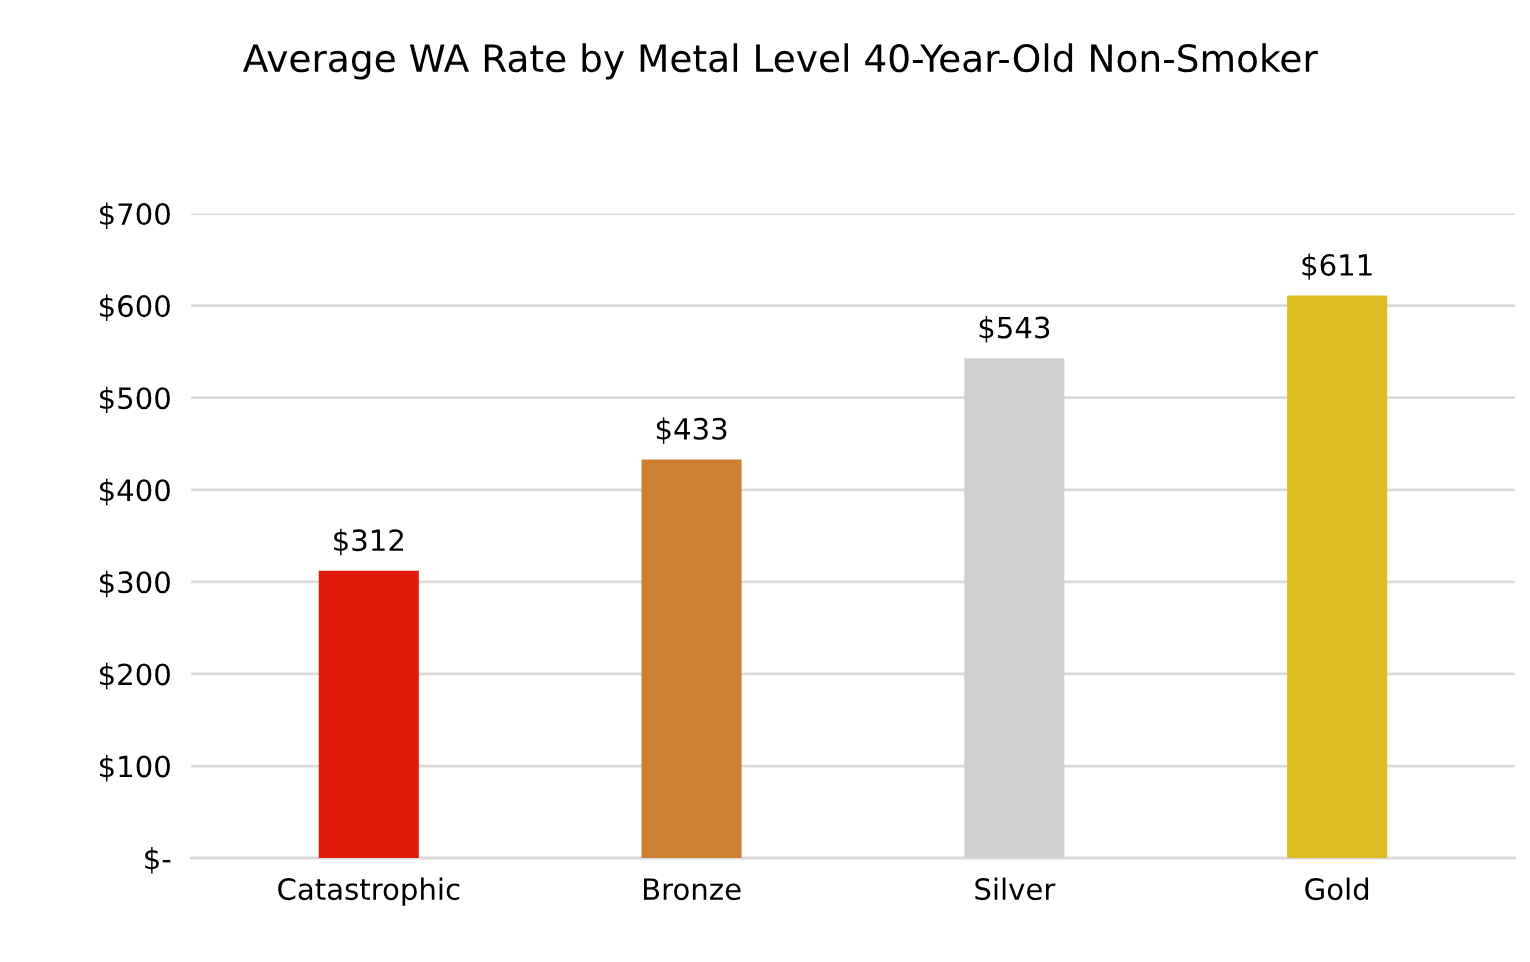  I want to click on x-tick-label: Catastrophic, so click(369, 891).